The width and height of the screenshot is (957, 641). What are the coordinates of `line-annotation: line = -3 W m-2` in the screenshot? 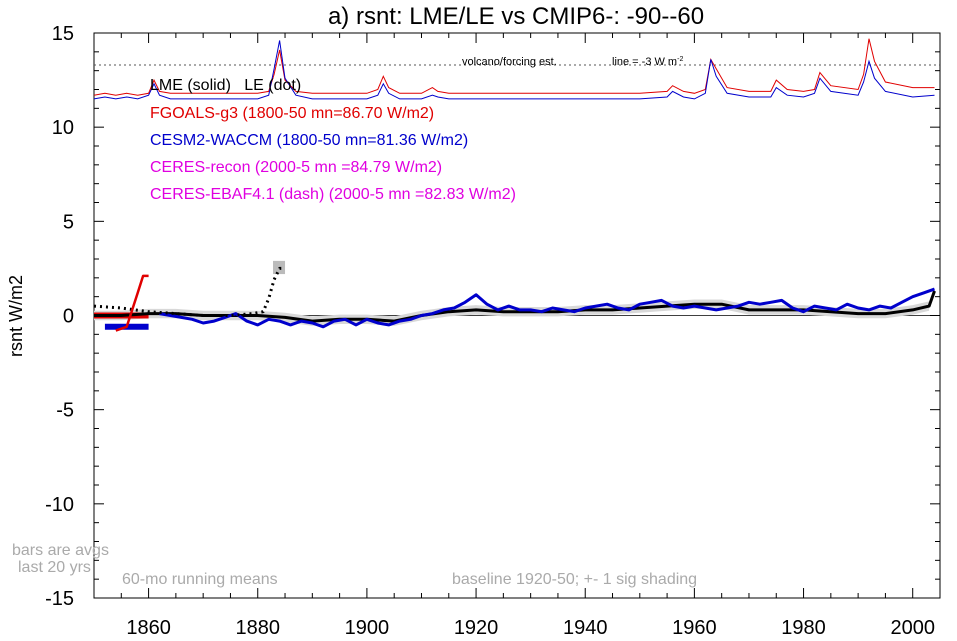 It's located at (647, 62).